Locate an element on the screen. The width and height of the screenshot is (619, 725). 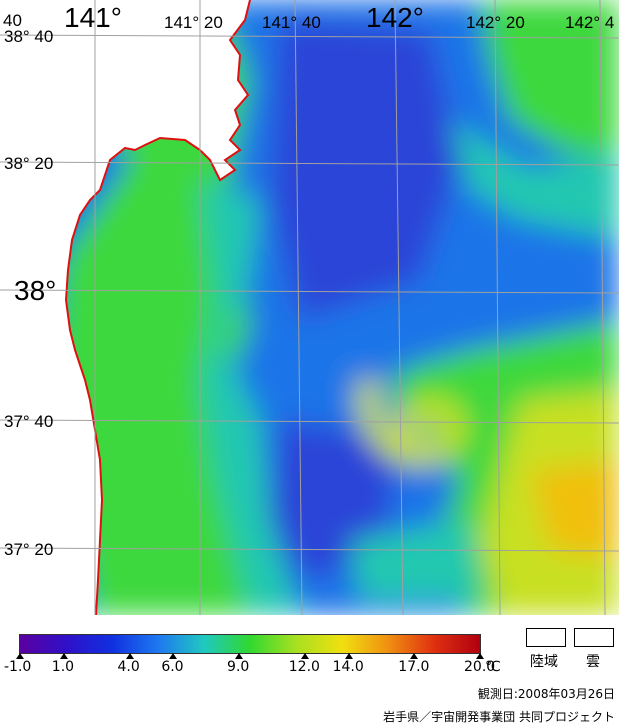
lat-label-38: 38° is located at coordinates (35, 290).